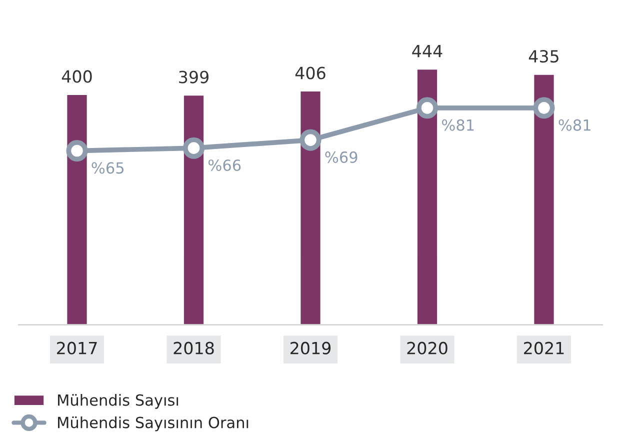 This screenshot has height=445, width=621. Describe the element at coordinates (77, 76) in the screenshot. I see `data-label: 400` at that location.